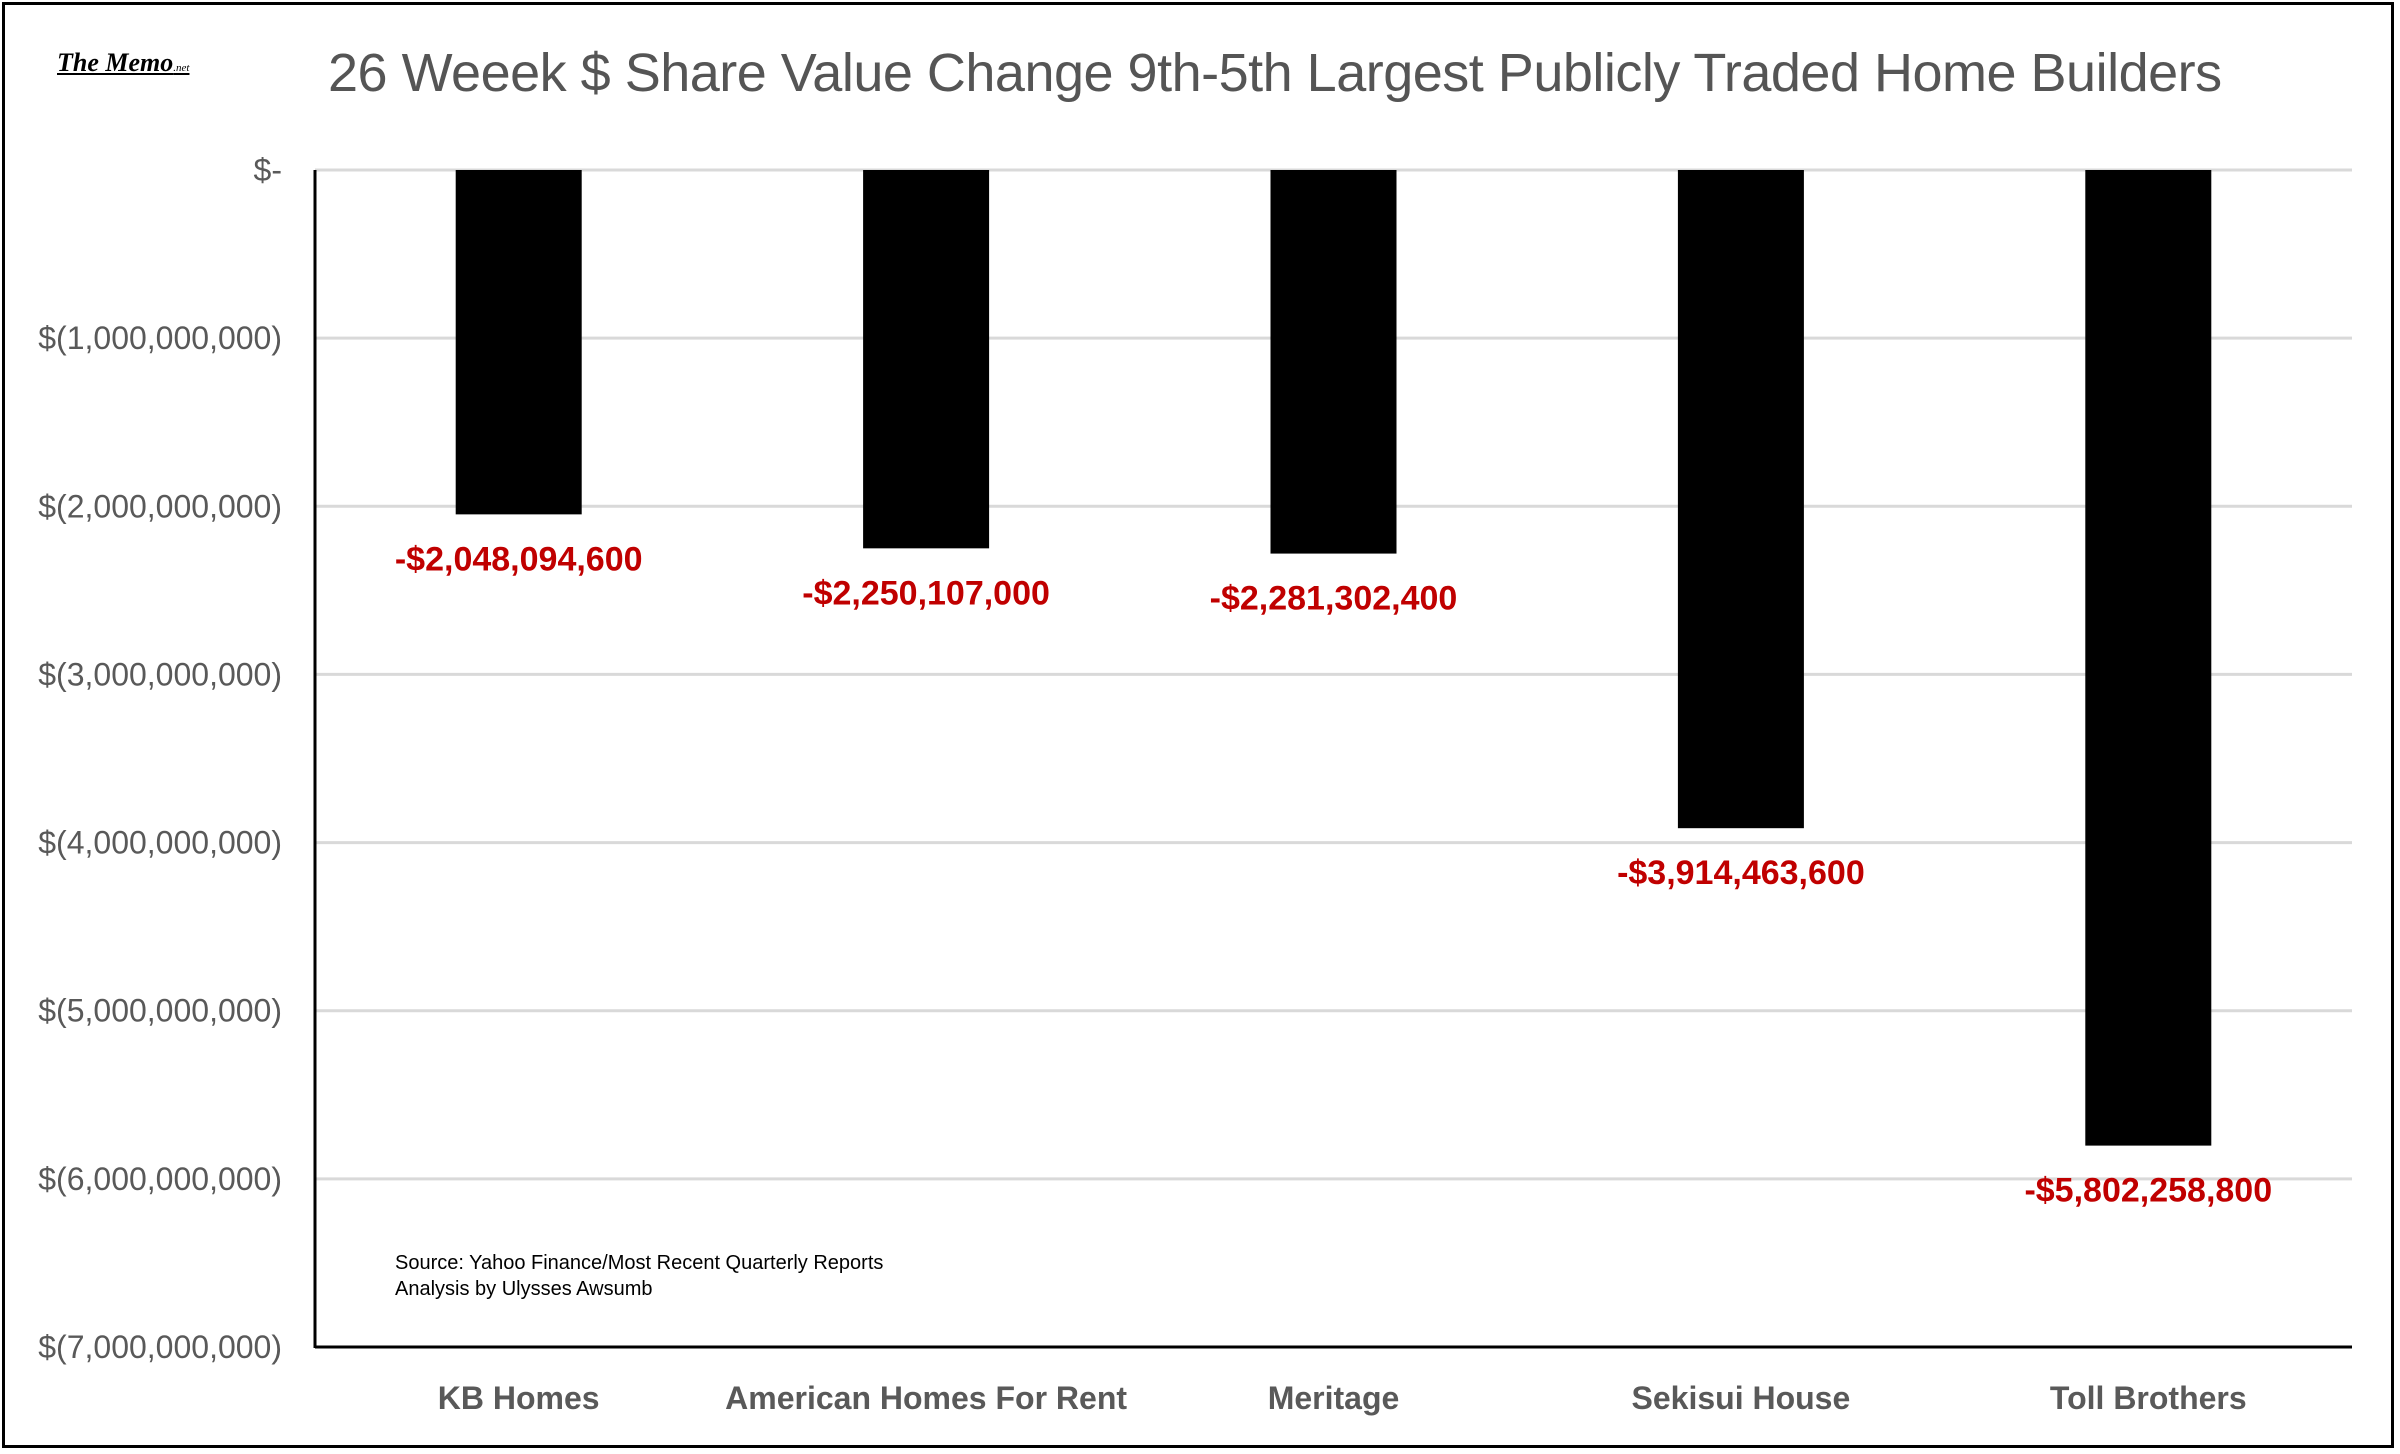 Image resolution: width=2400 pixels, height=1454 pixels. Describe the element at coordinates (160, 1179) in the screenshot. I see `y-tick-label: $(6,000,000,000)` at that location.